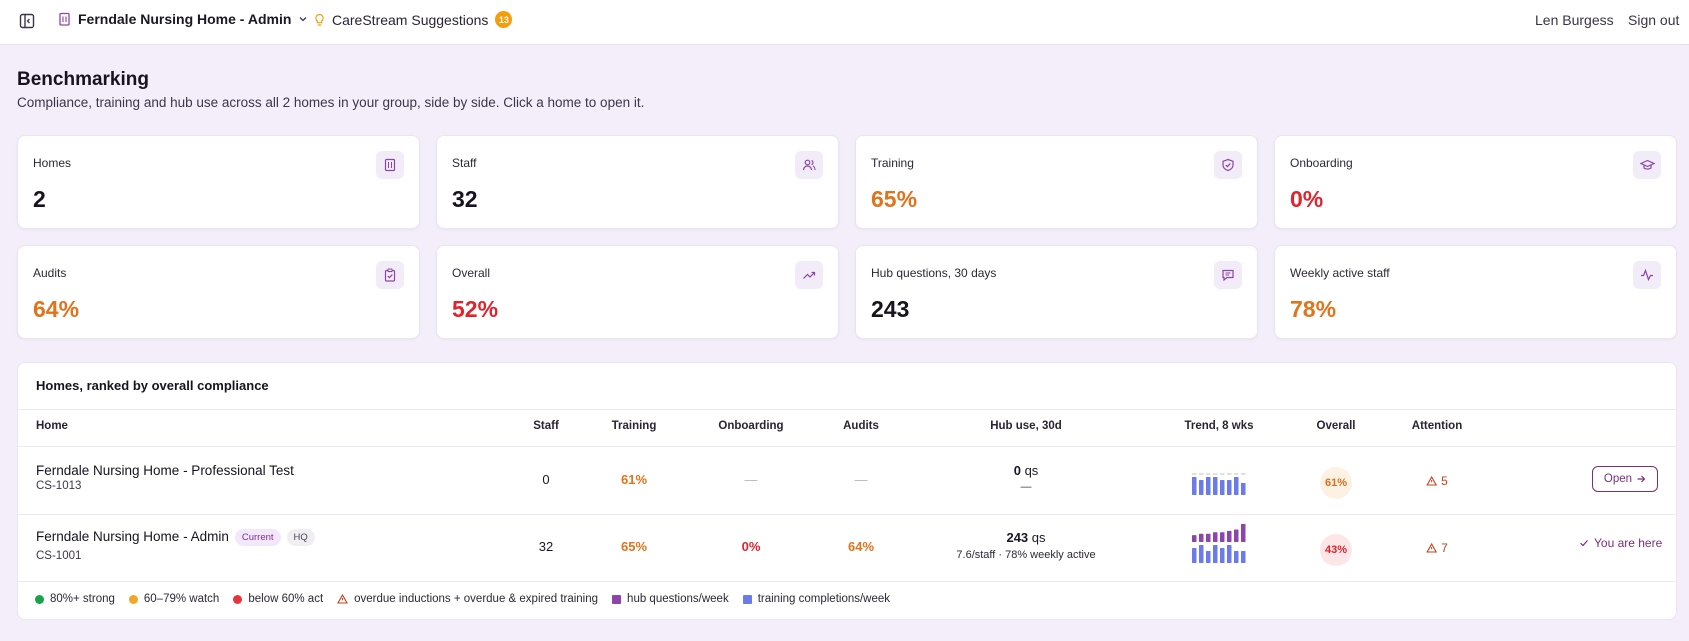 Image resolution: width=1689 pixels, height=641 pixels. I want to click on purple-square-icon, so click(617, 599).